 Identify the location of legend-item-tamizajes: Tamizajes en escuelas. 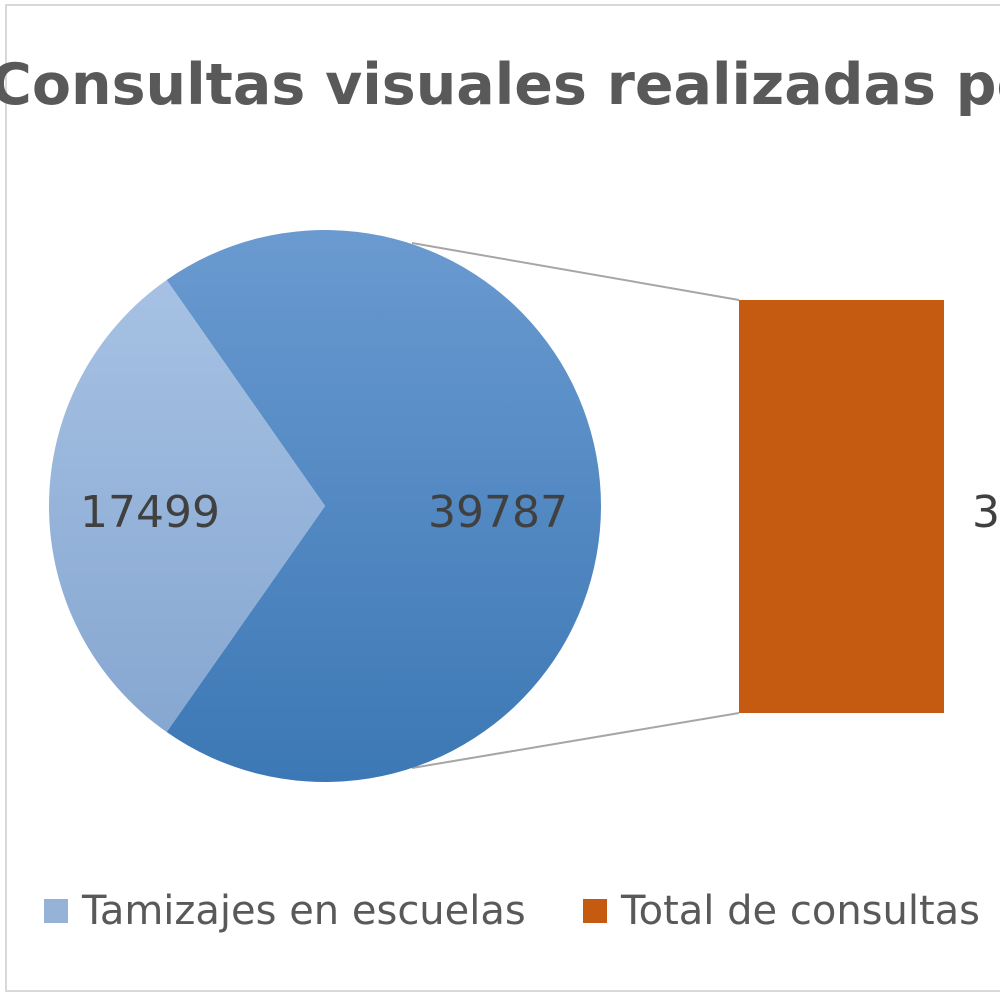
(285, 911).